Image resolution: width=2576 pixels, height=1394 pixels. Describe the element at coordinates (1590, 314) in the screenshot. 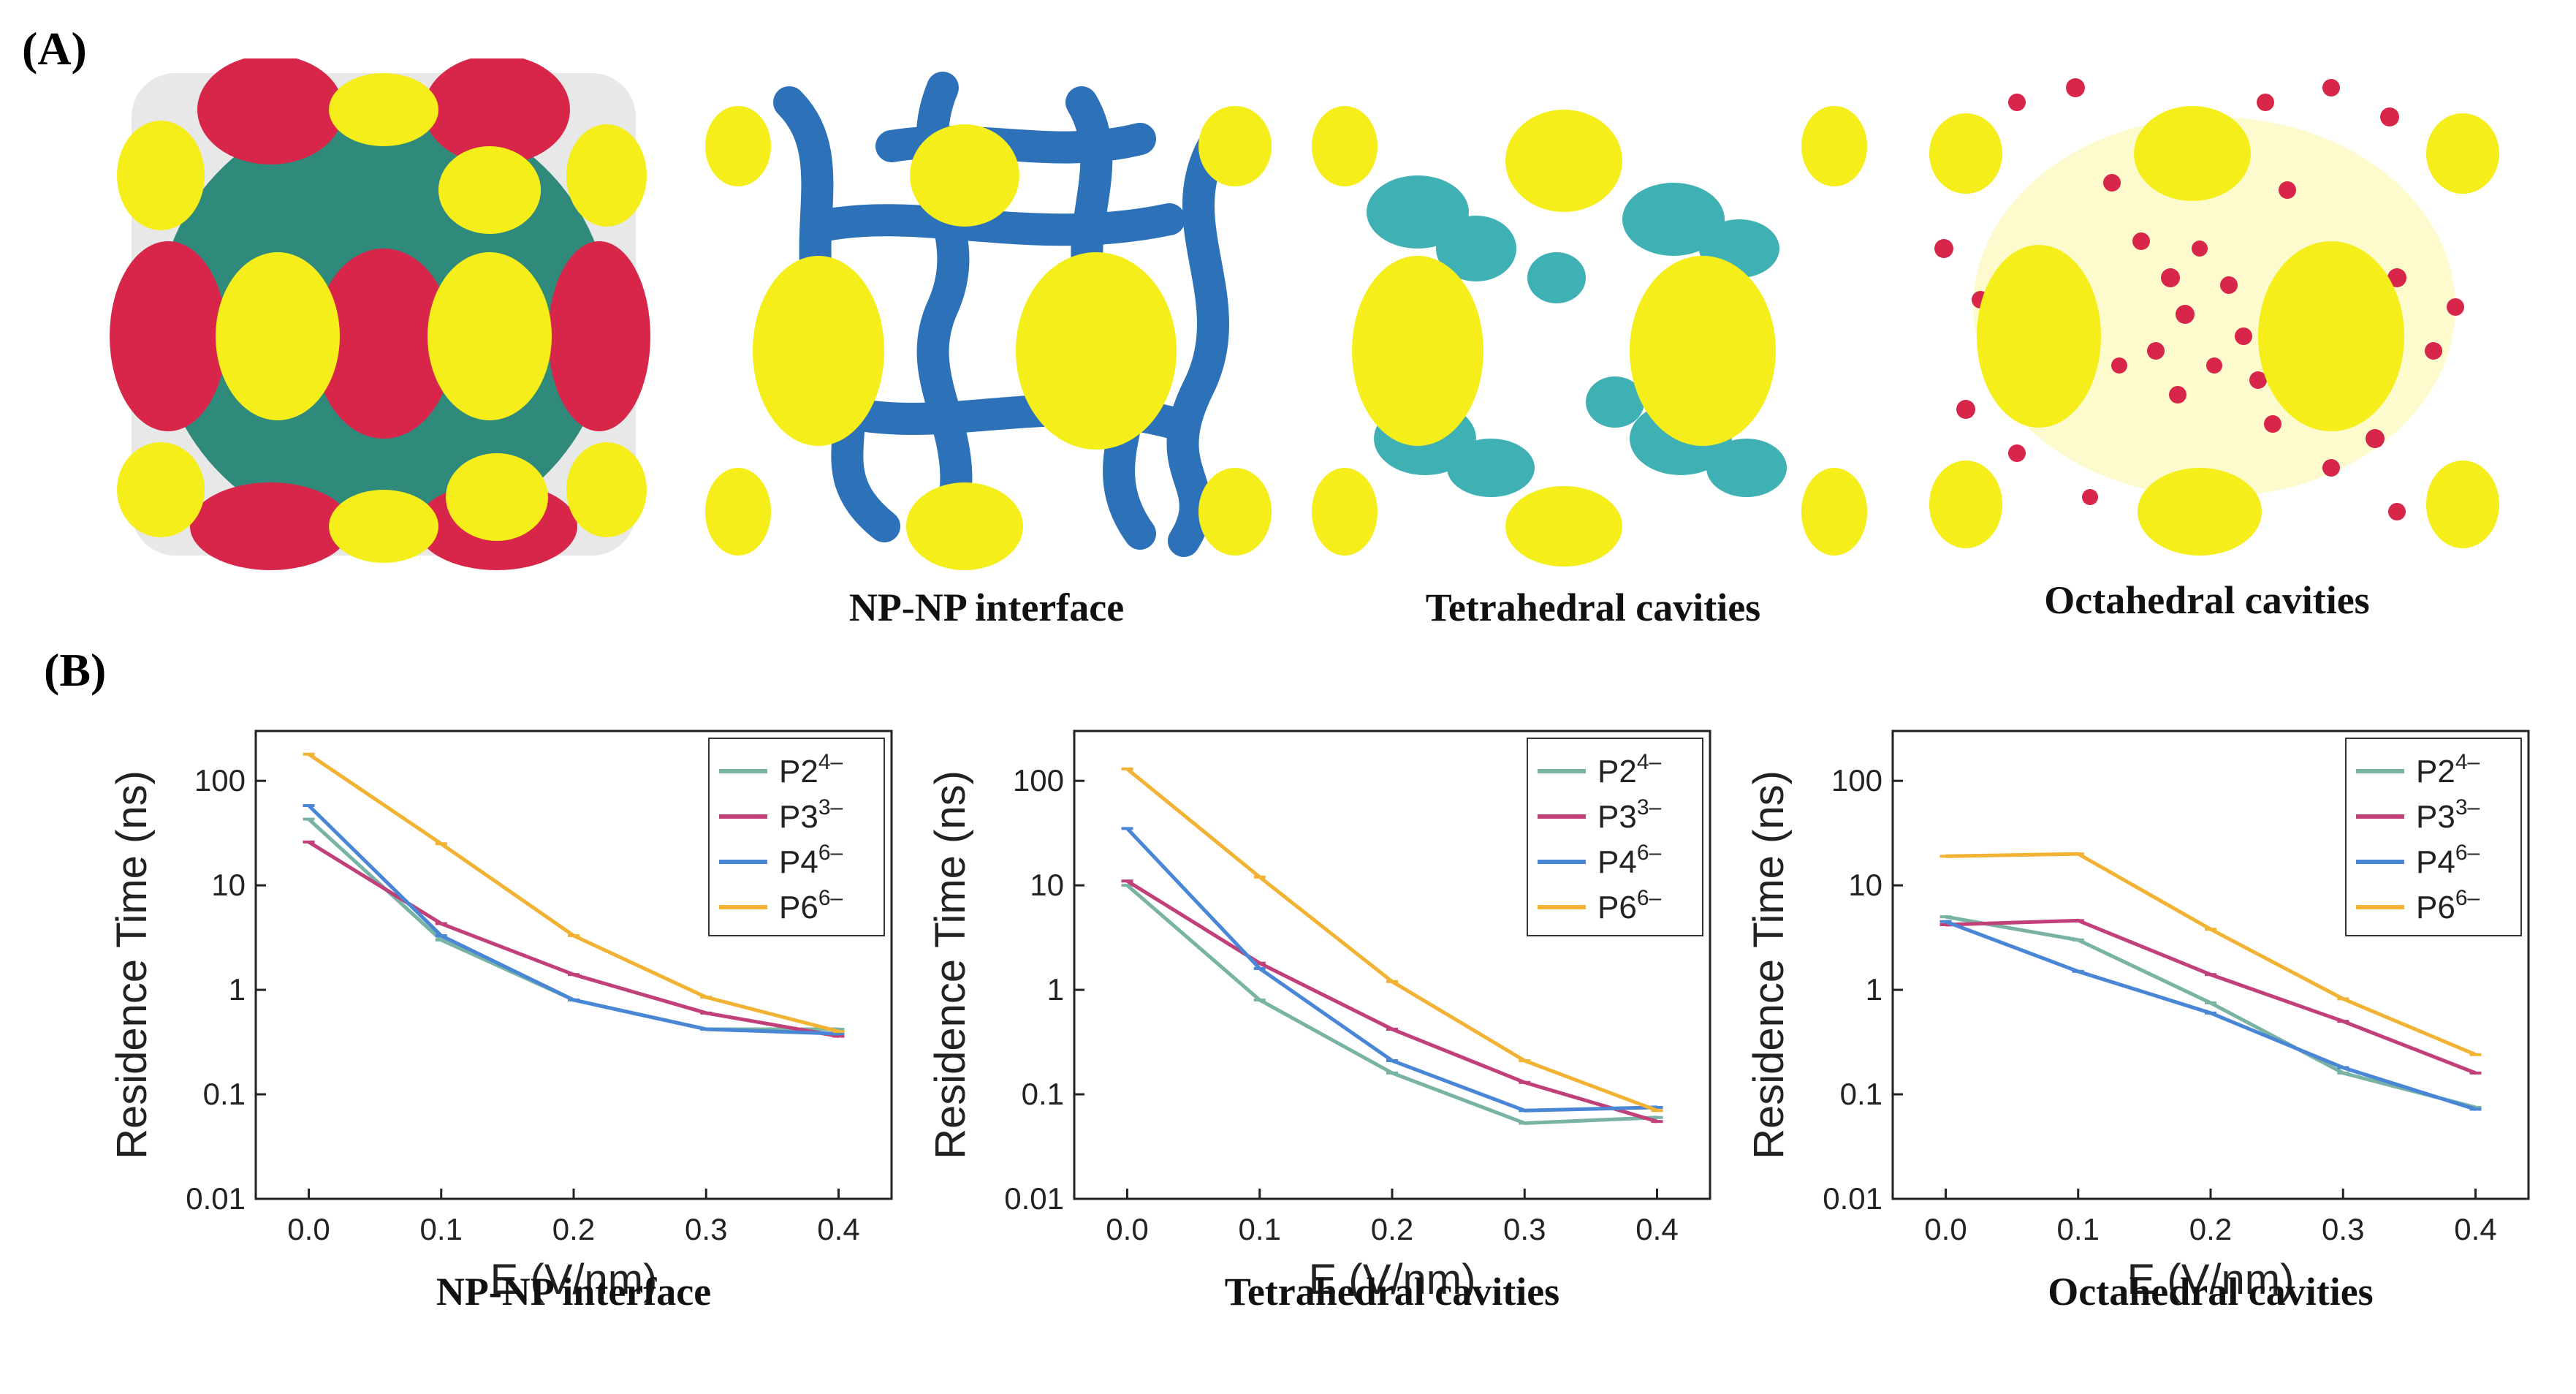

I see `tetrahedral-cavities-snapshot` at that location.